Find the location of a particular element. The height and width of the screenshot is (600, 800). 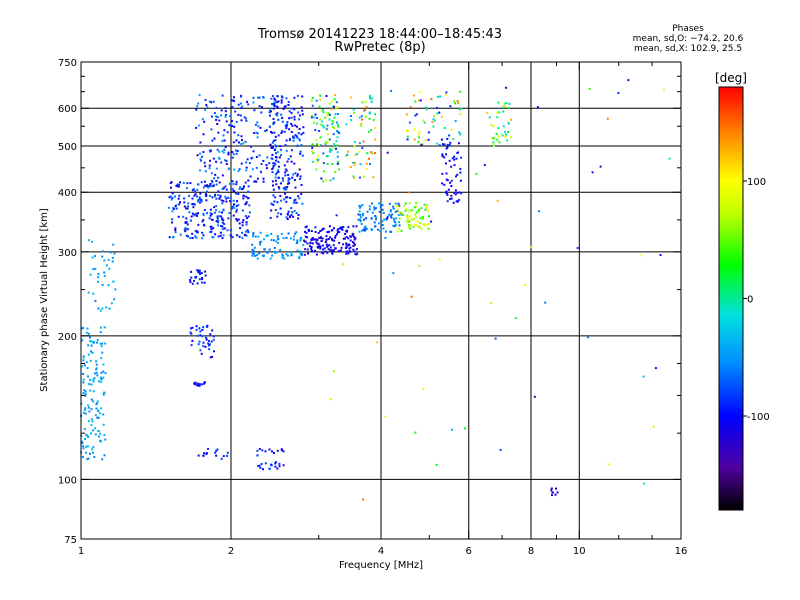

y-axis-label: Stationary phase Virtual Height [km] is located at coordinates (44, 300).